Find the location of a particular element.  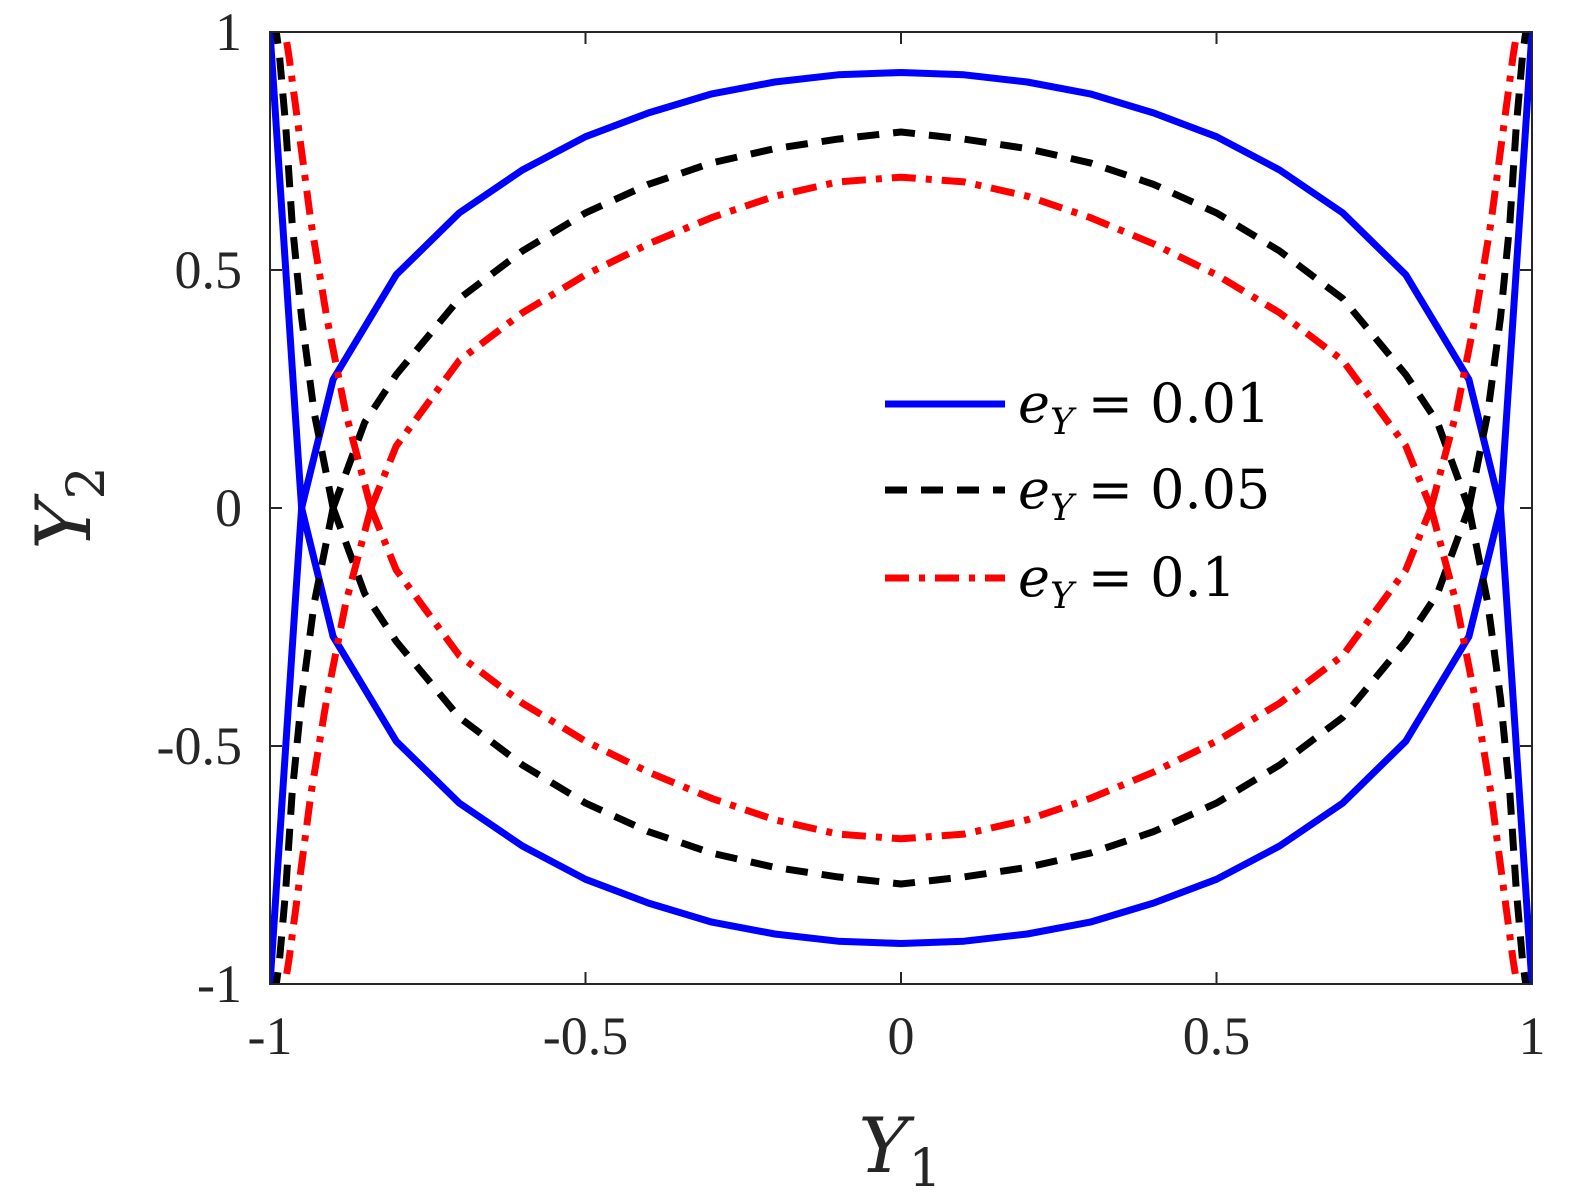

x-axis-label-main: Y is located at coordinates (886, 1145).